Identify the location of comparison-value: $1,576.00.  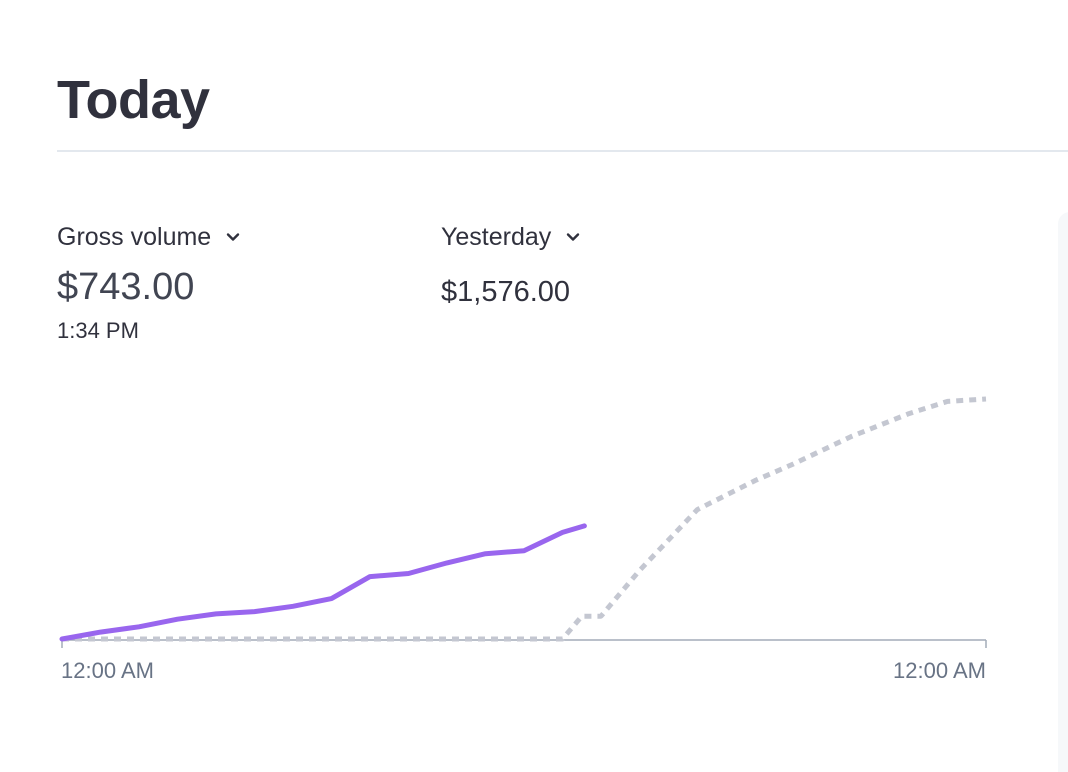
(506, 292).